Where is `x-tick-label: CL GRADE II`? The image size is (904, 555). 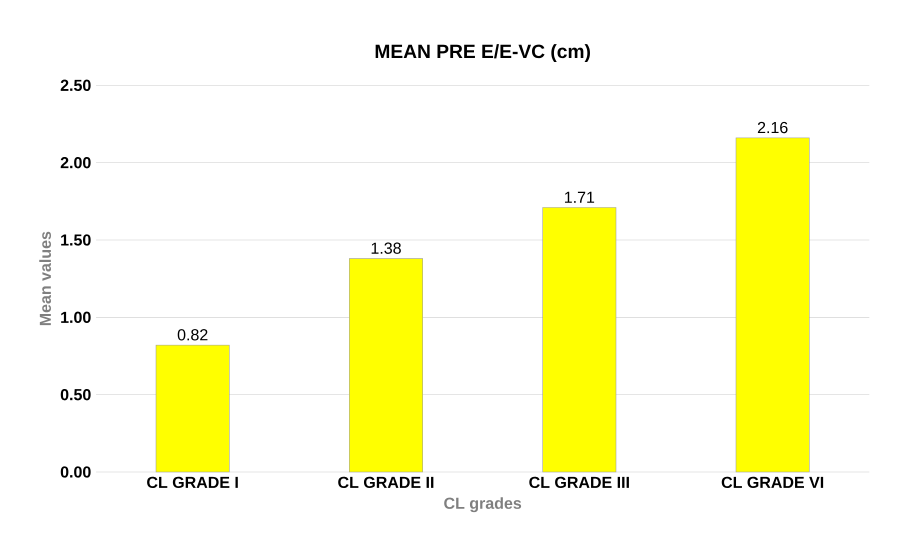 x-tick-label: CL GRADE II is located at coordinates (386, 482).